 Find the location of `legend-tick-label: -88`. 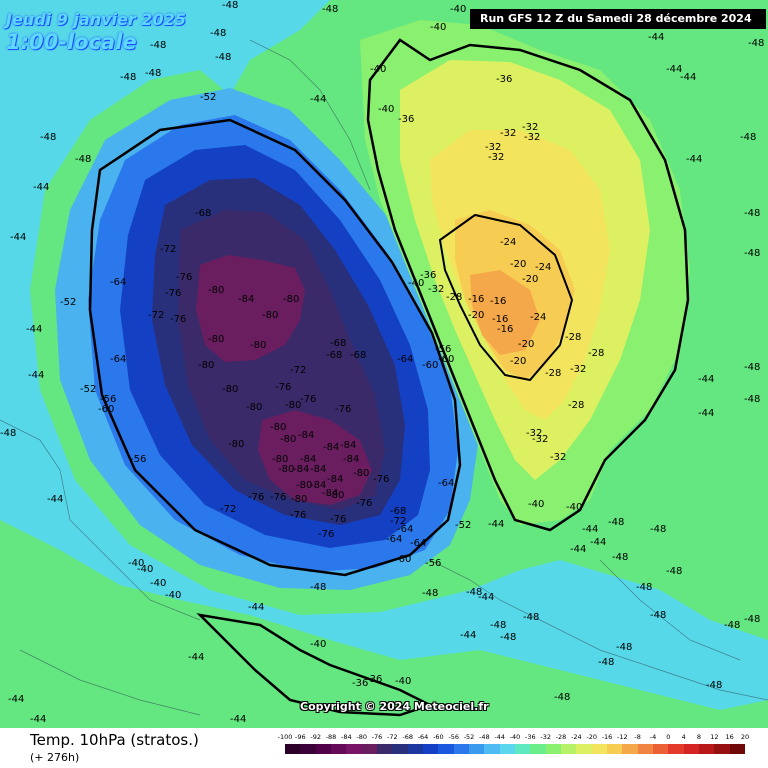

legend-tick-label: -88 is located at coordinates (331, 737).